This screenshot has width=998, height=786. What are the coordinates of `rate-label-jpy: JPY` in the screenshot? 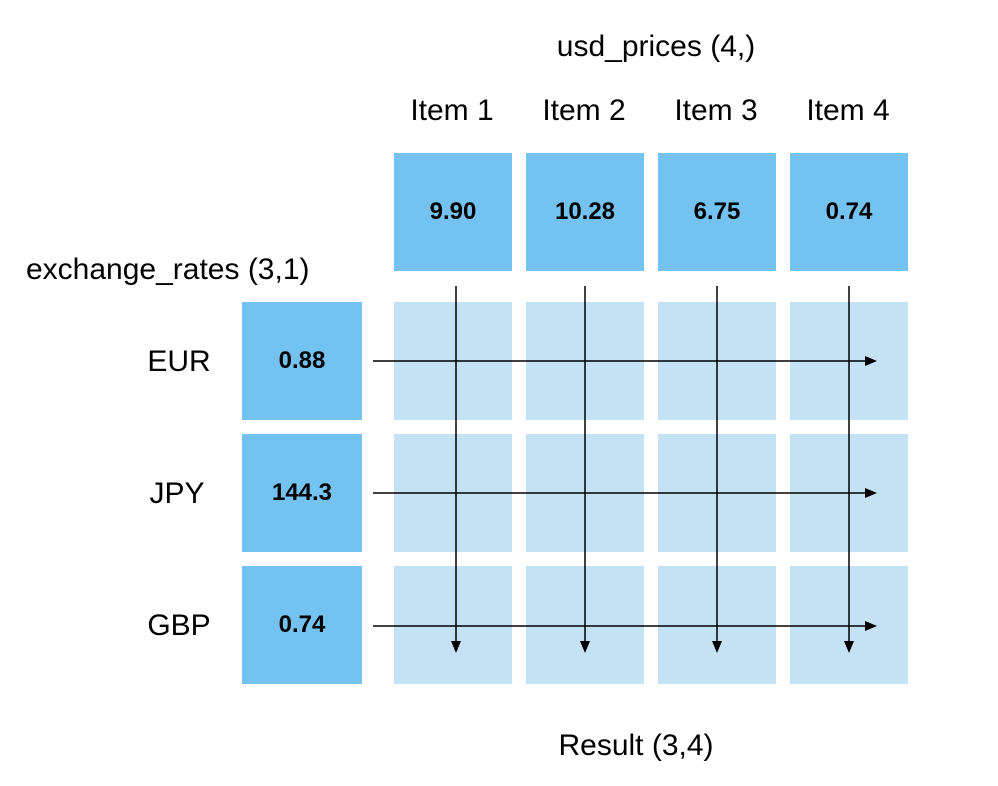 It's located at (177, 493).